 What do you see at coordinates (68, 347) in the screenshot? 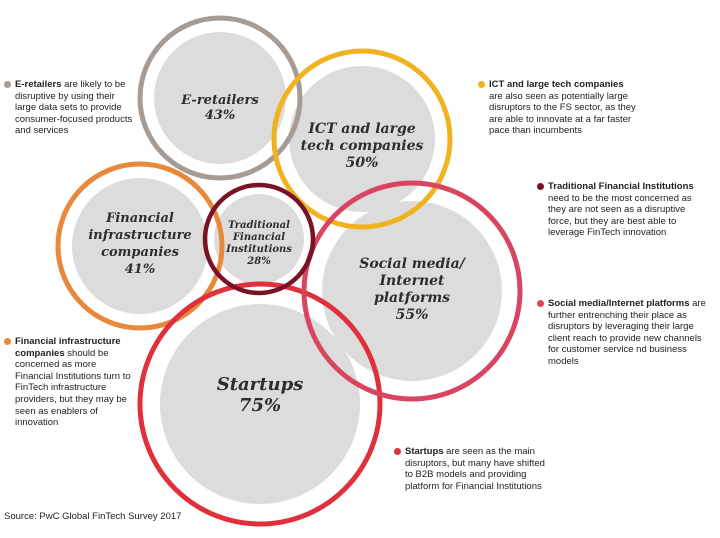
I see `annotation-fin-infra-title: Financial infrastructure companies` at bounding box center [68, 347].